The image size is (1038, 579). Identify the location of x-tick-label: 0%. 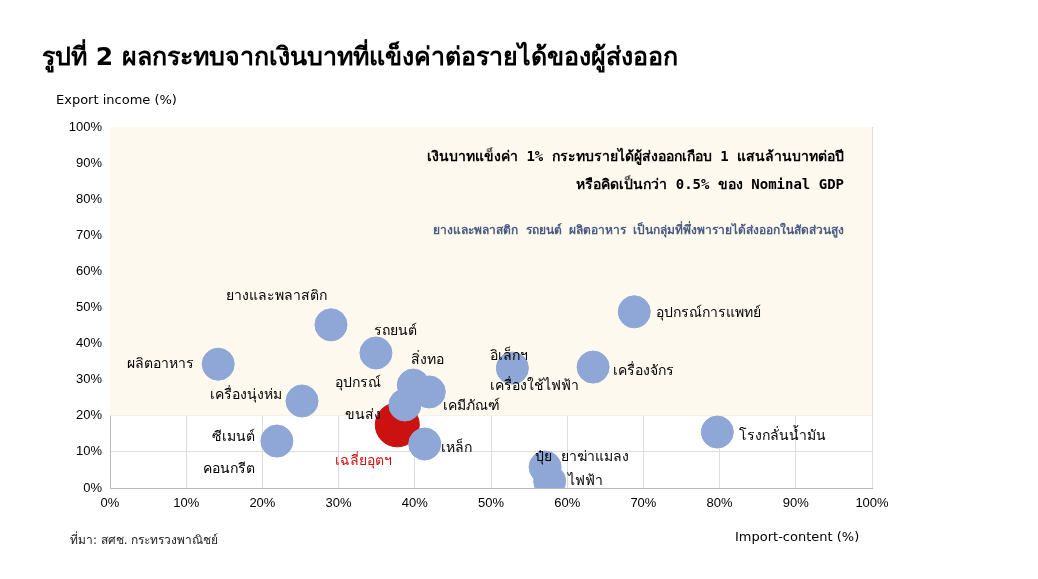
(110, 503).